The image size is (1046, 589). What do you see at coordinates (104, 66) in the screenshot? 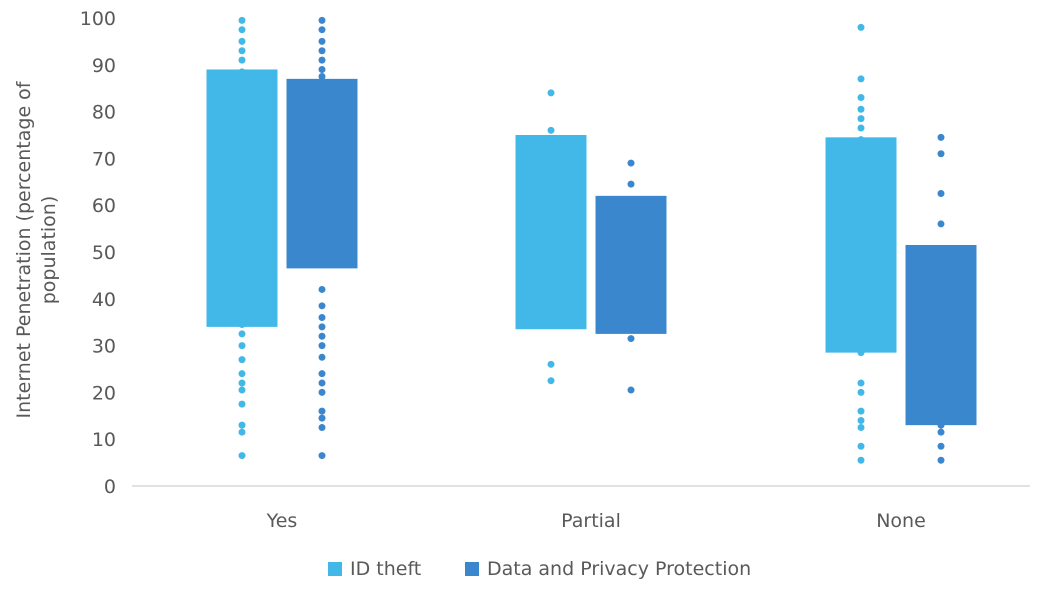
I see `y-tick-label: 90` at bounding box center [104, 66].